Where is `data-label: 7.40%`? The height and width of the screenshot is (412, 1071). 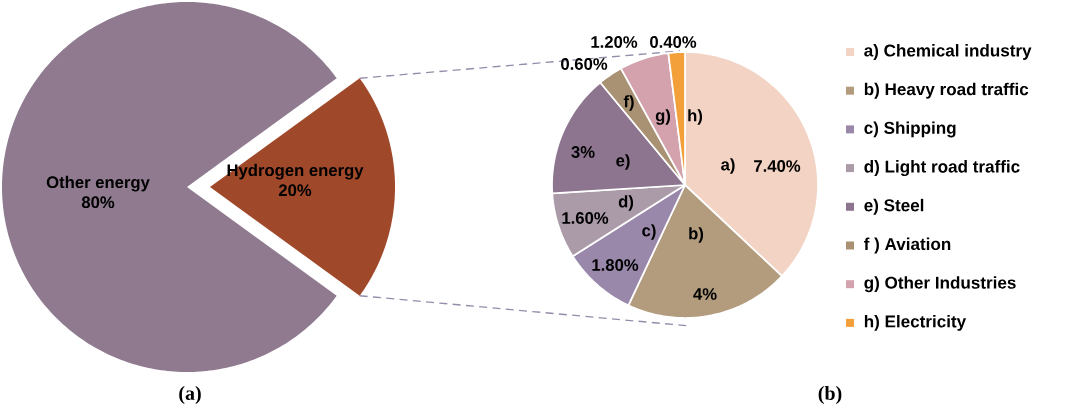
data-label: 7.40% is located at coordinates (777, 166).